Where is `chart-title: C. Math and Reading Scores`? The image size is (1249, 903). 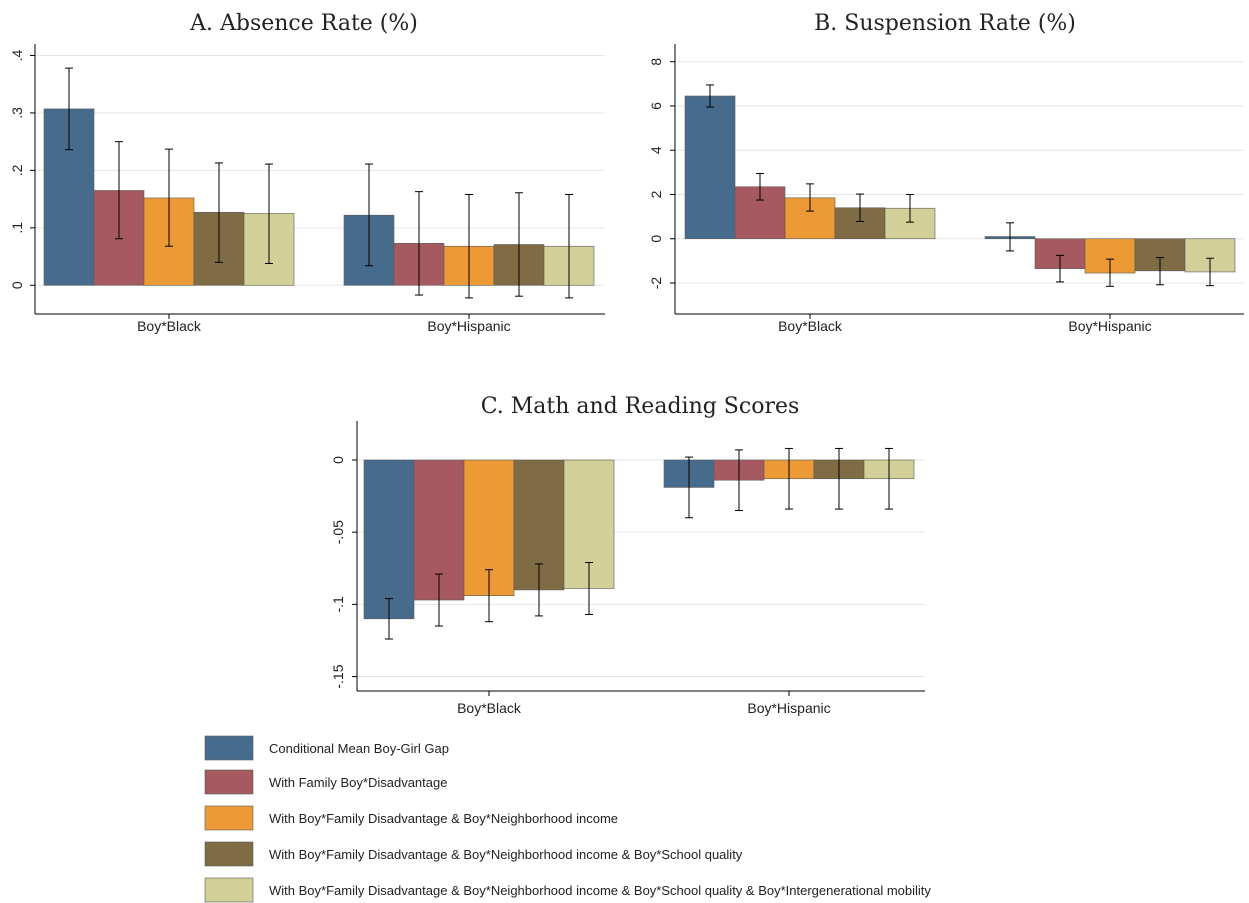 chart-title: C. Math and Reading Scores is located at coordinates (640, 406).